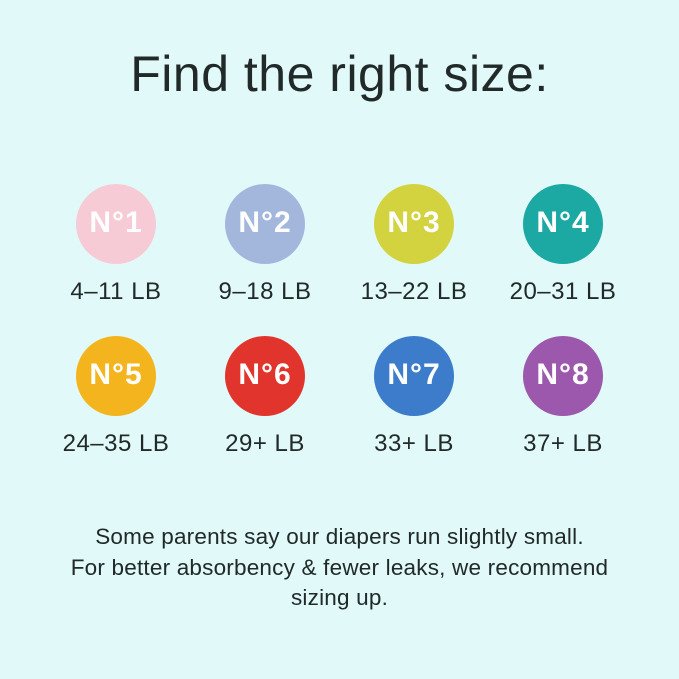  I want to click on size-number-label: N°4, so click(563, 222).